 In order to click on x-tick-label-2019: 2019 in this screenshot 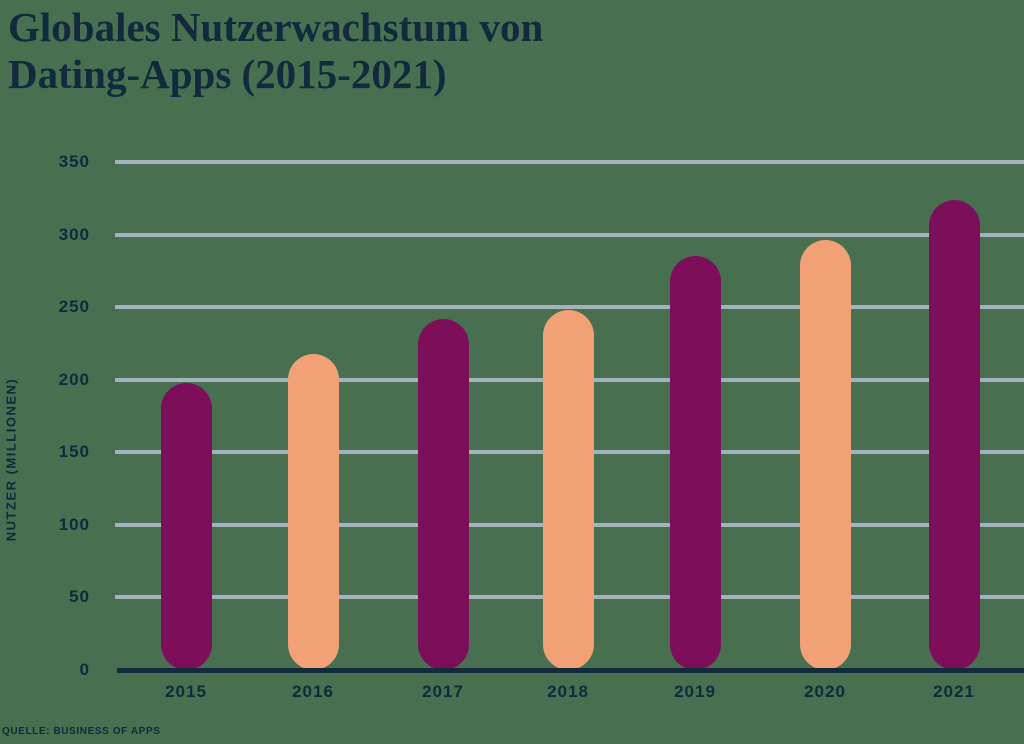, I will do `click(695, 691)`.